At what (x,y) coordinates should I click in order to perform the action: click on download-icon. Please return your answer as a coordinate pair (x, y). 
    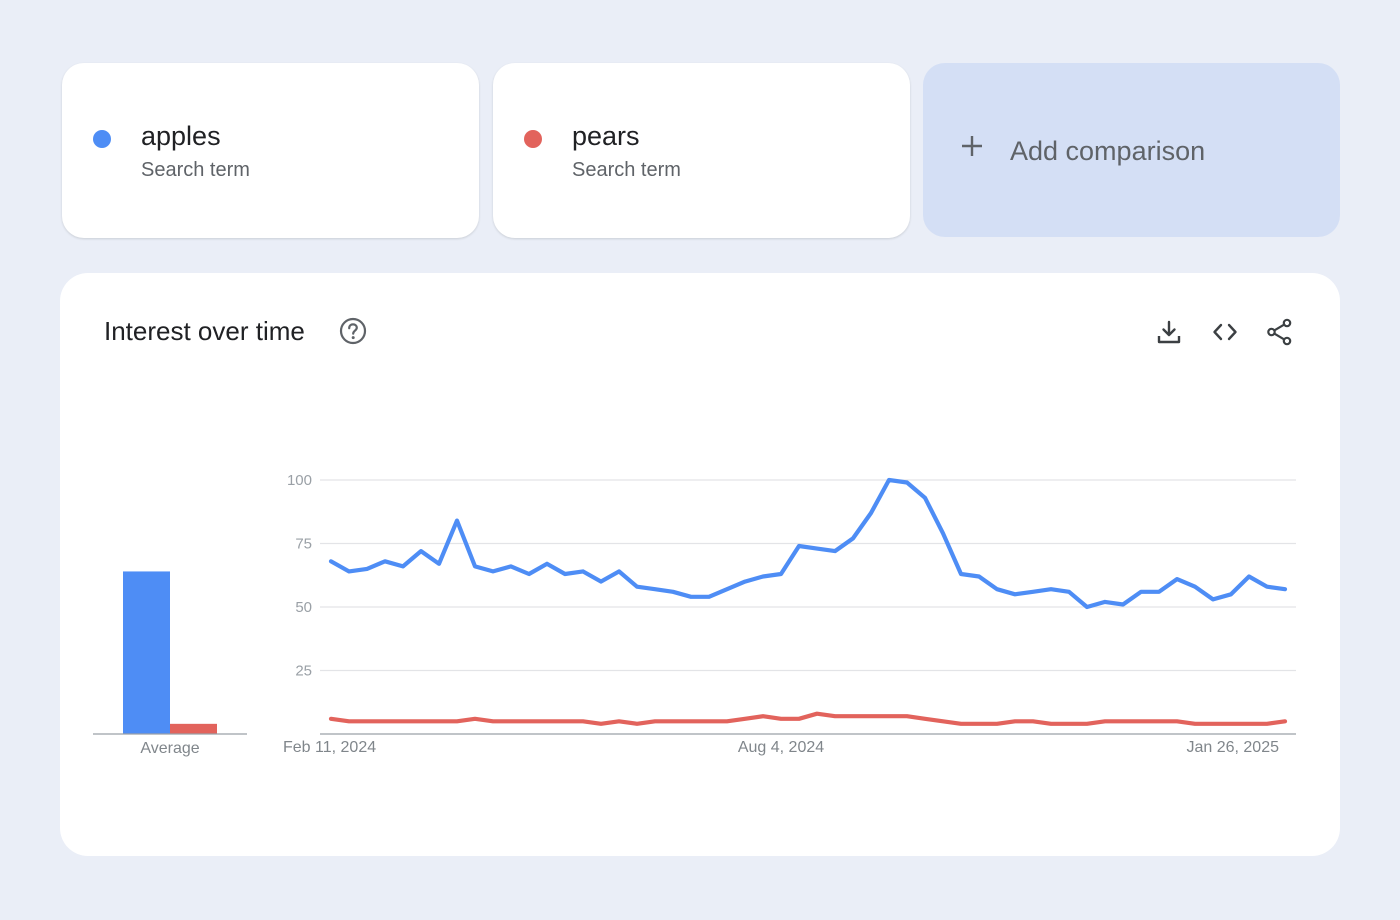
    Looking at the image, I should click on (1169, 332).